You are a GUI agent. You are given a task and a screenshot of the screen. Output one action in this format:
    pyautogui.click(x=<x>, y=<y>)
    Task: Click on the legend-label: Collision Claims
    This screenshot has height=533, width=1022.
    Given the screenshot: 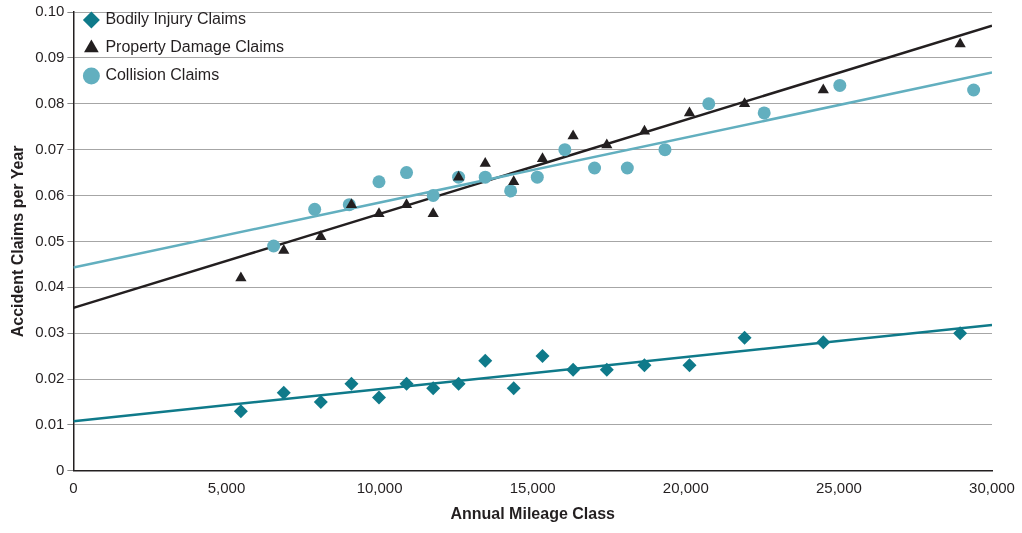 What is the action you would take?
    pyautogui.click(x=162, y=75)
    